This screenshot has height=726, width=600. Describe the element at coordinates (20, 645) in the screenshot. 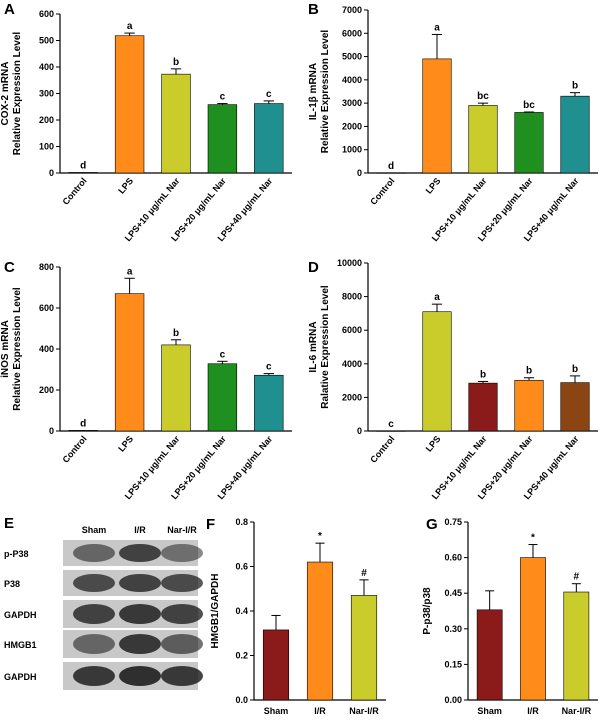

I see `blot-row-label: HMGB1` at that location.